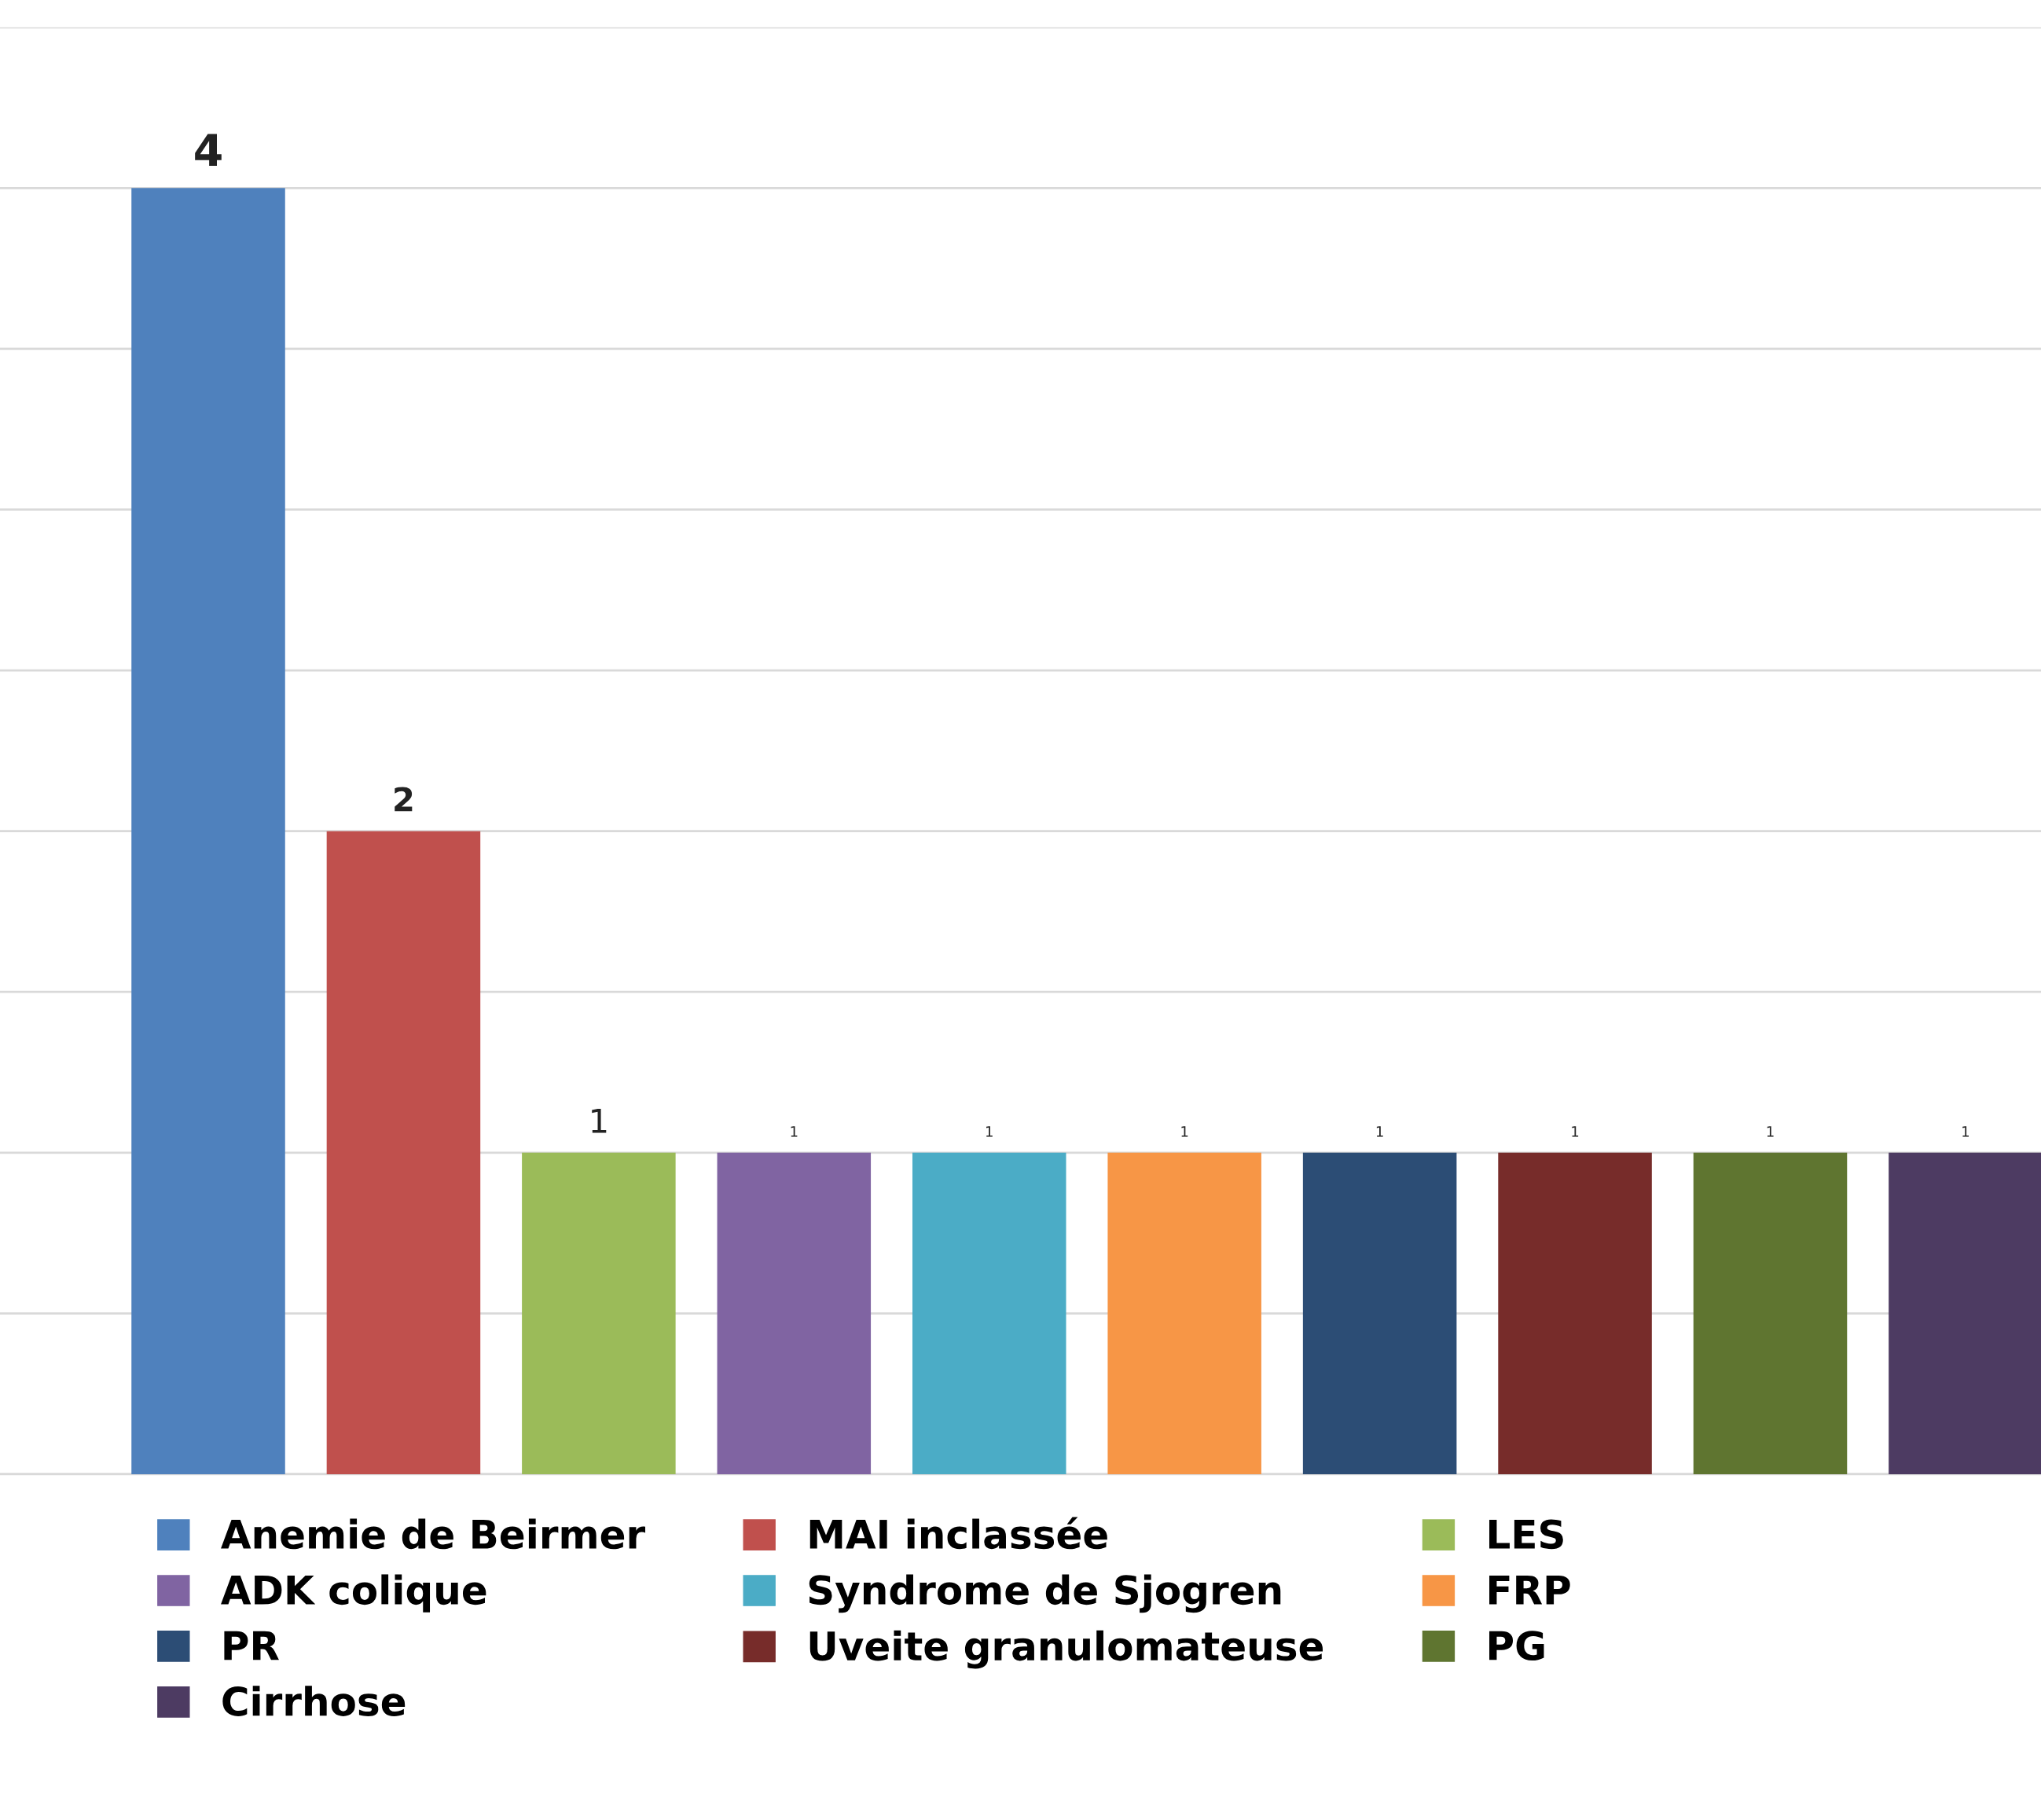 The height and width of the screenshot is (1820, 2041). What do you see at coordinates (1045, 1593) in the screenshot?
I see `legend-label: Syndrome de Sjogren` at bounding box center [1045, 1593].